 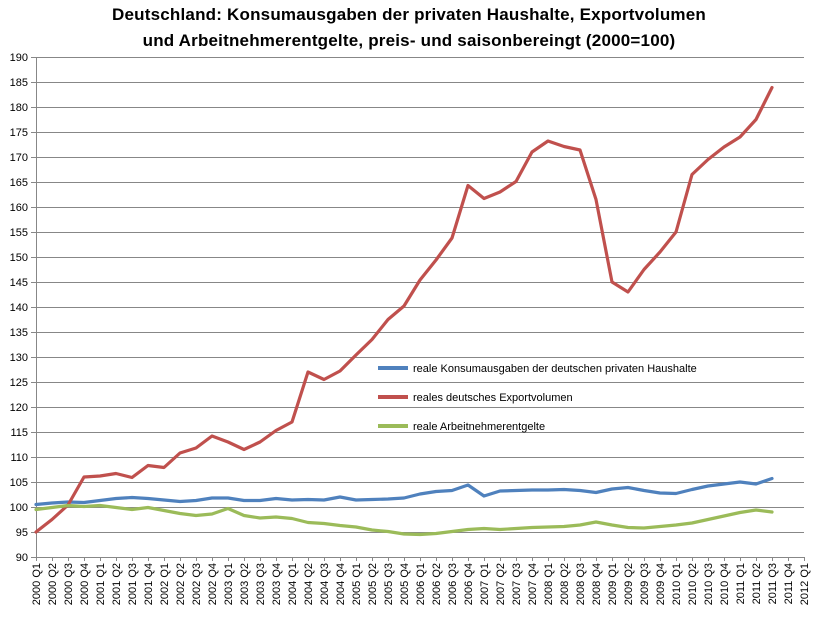 I want to click on y-axis-tick-label: 90, so click(x=22, y=558).